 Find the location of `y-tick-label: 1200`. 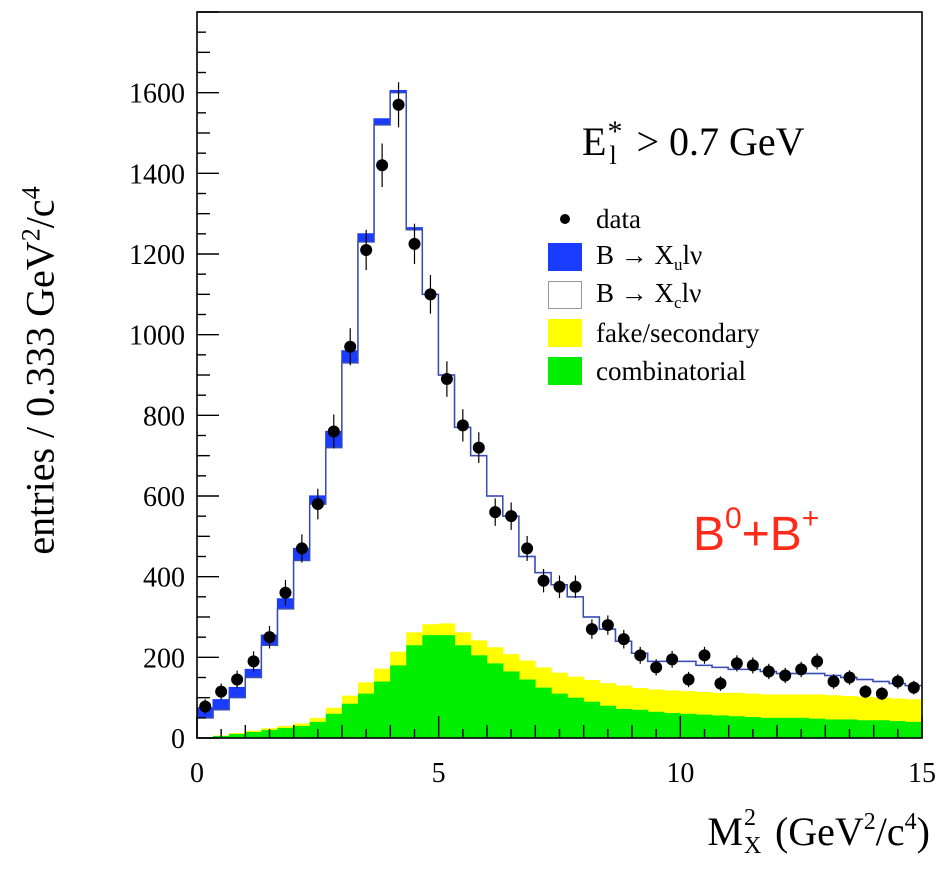

y-tick-label: 1200 is located at coordinates (157, 255).